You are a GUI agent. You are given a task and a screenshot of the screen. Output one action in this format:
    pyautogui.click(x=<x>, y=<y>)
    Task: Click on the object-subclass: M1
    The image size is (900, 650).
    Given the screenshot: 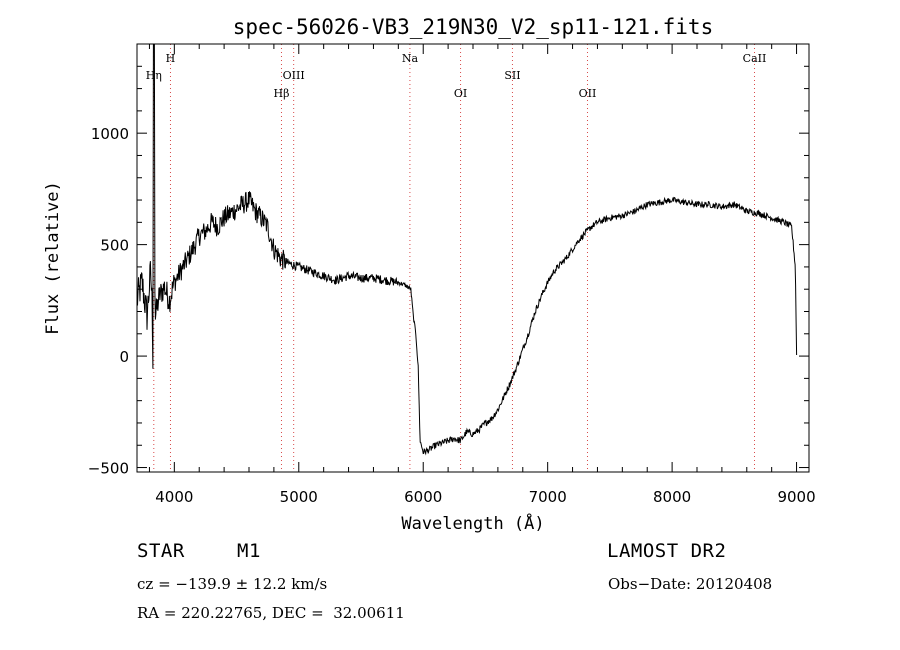 What is the action you would take?
    pyautogui.click(x=249, y=551)
    